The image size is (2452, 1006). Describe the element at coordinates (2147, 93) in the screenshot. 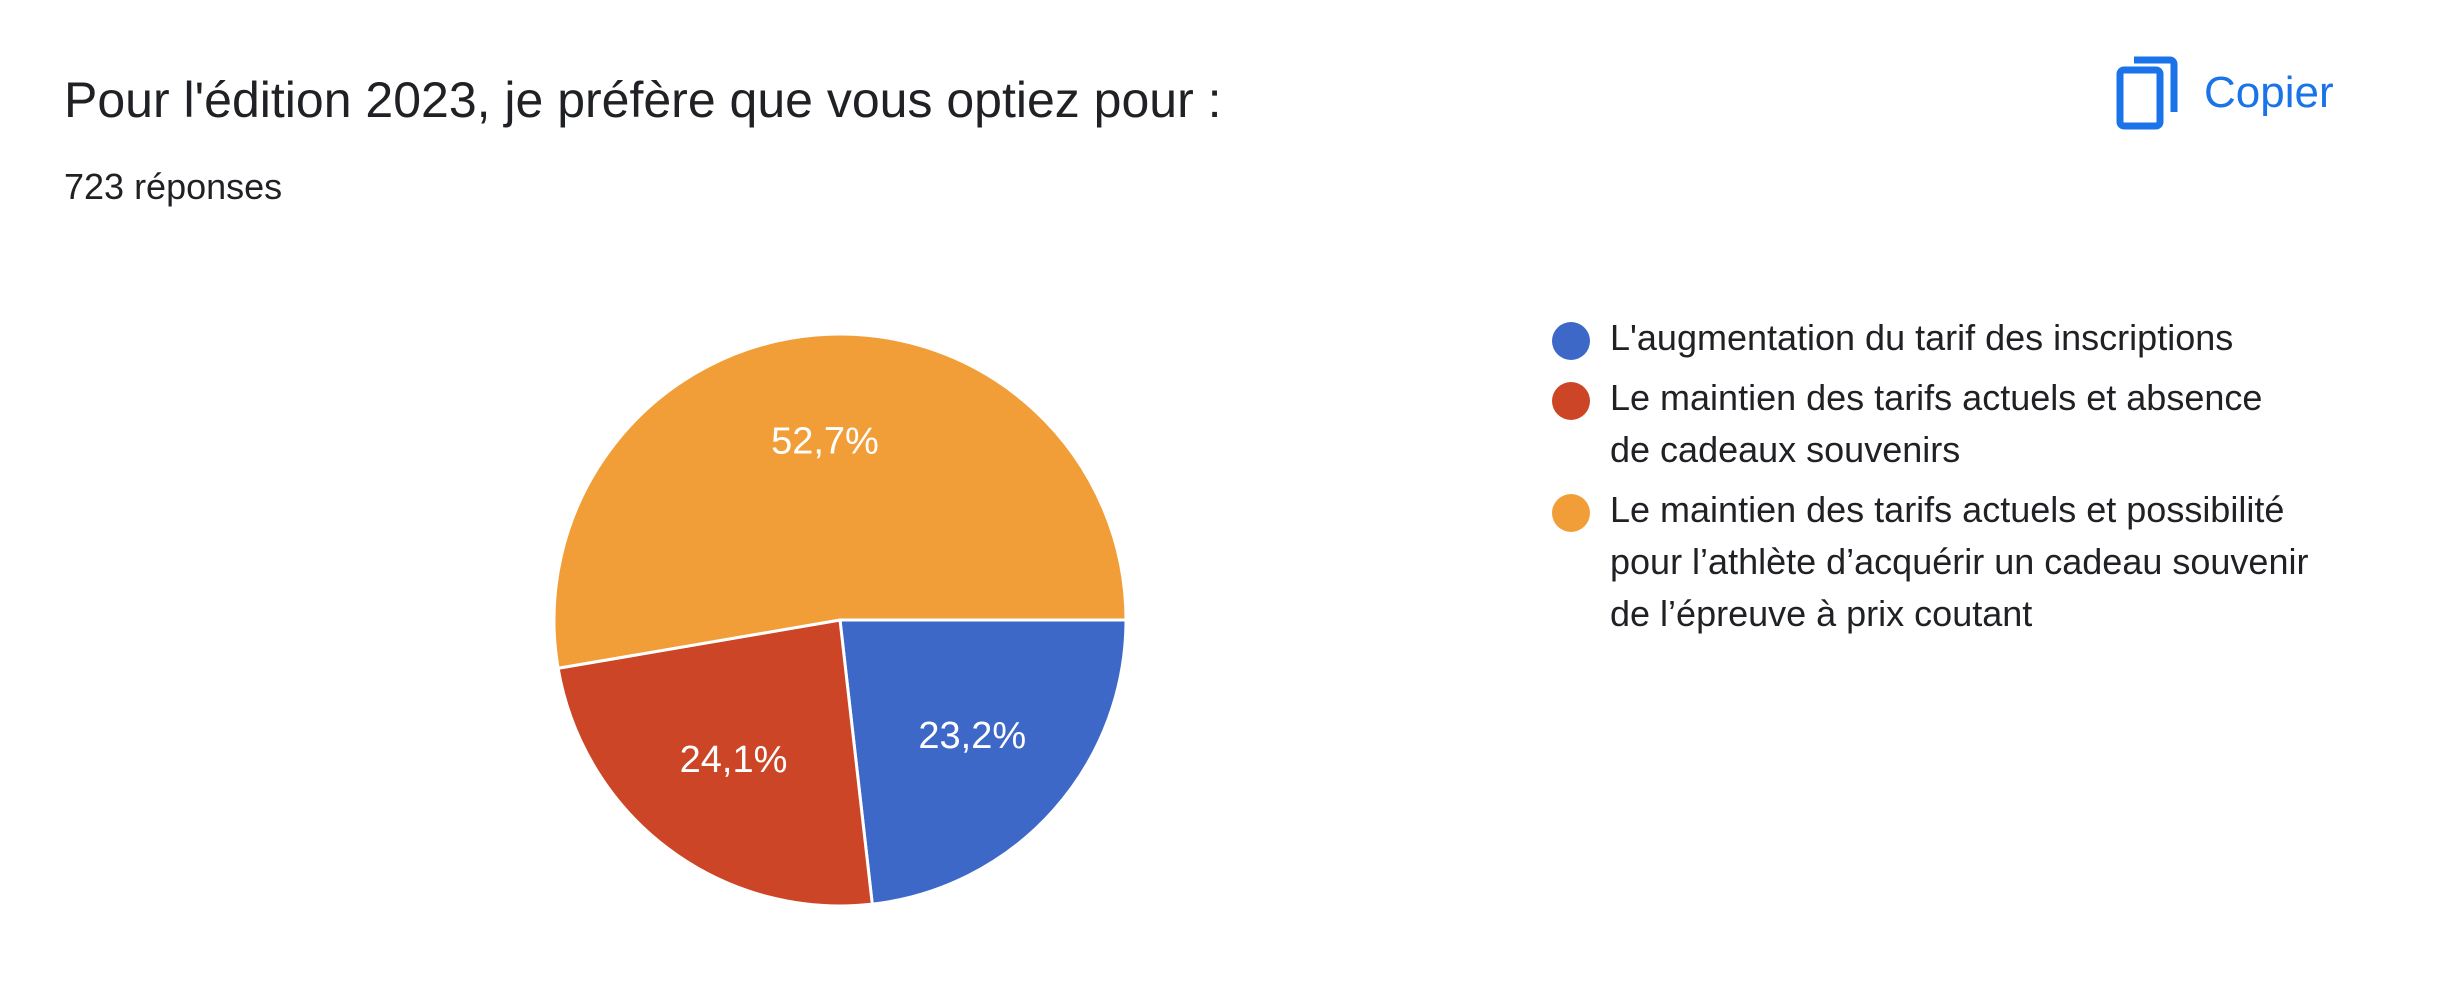

I see `copy-icon` at that location.